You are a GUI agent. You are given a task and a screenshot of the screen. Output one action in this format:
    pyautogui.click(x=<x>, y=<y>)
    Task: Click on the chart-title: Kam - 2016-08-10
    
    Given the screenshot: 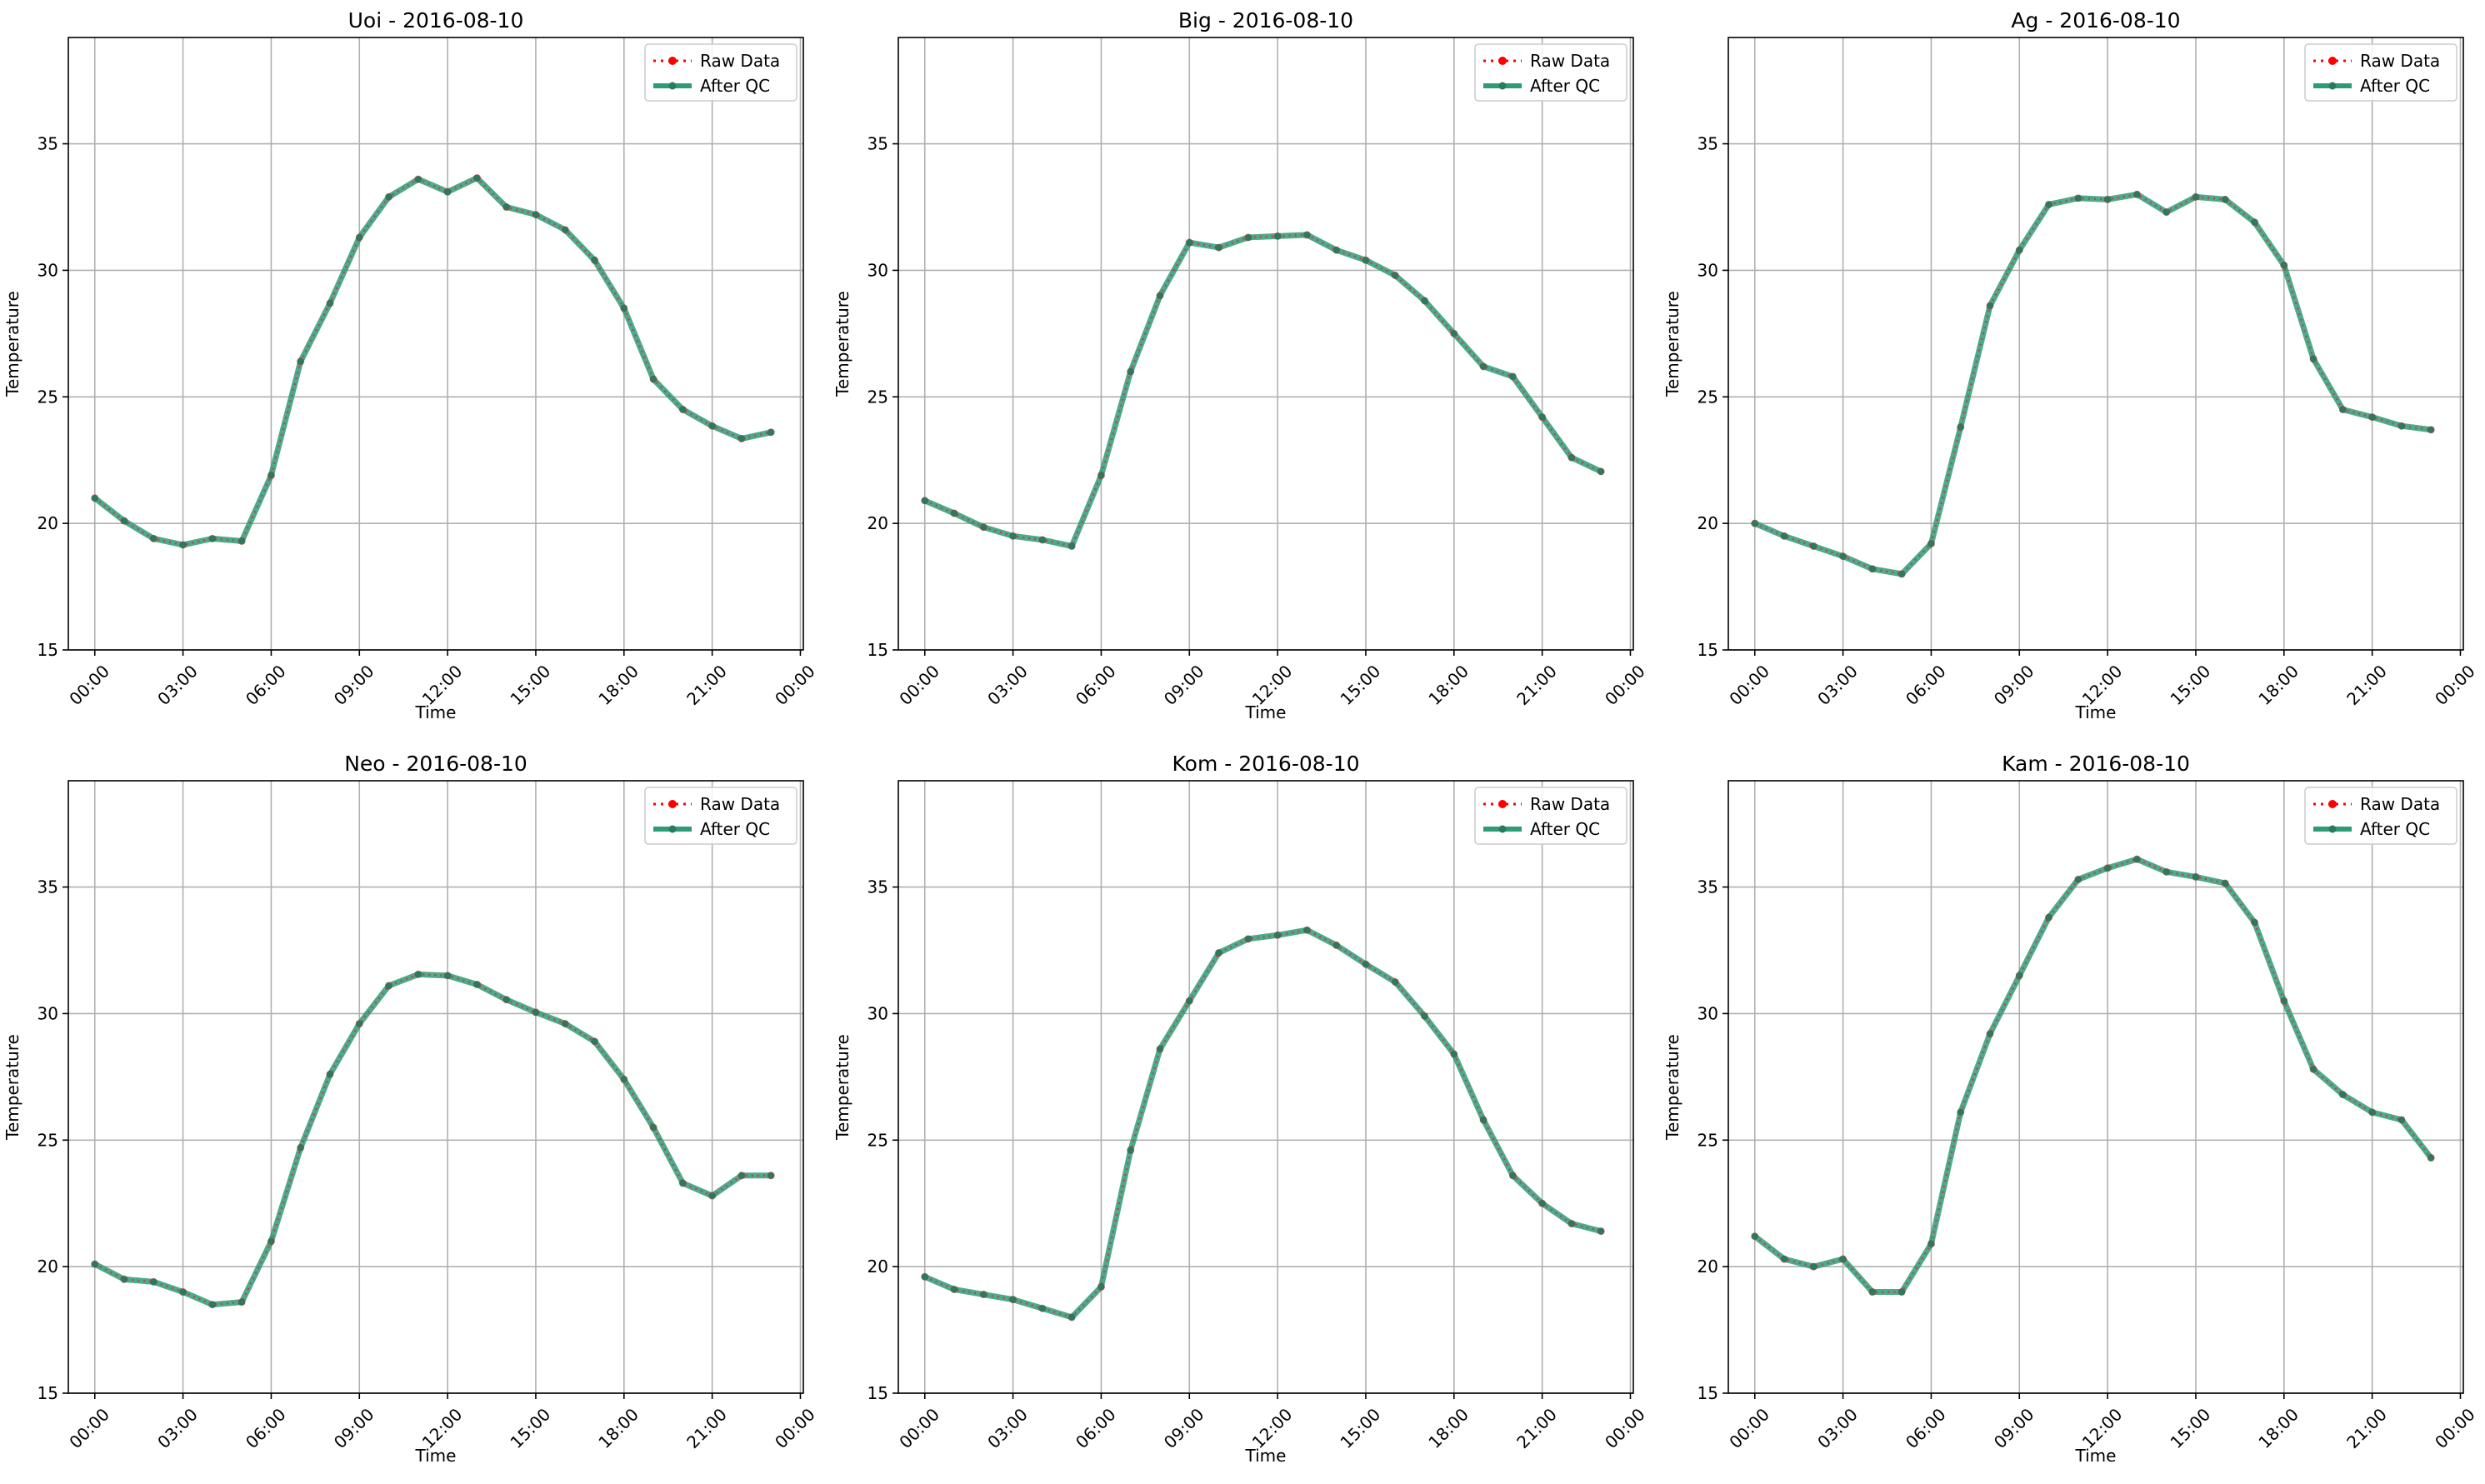 What is the action you would take?
    pyautogui.click(x=2096, y=764)
    